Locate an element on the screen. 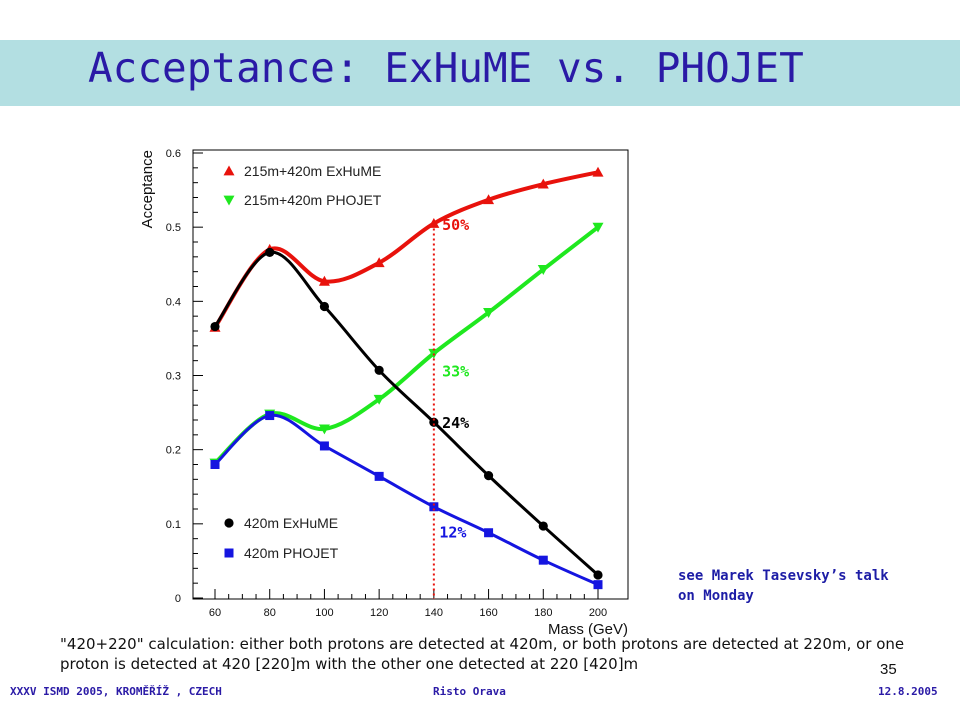  x-tick-label: 100 is located at coordinates (324, 613).